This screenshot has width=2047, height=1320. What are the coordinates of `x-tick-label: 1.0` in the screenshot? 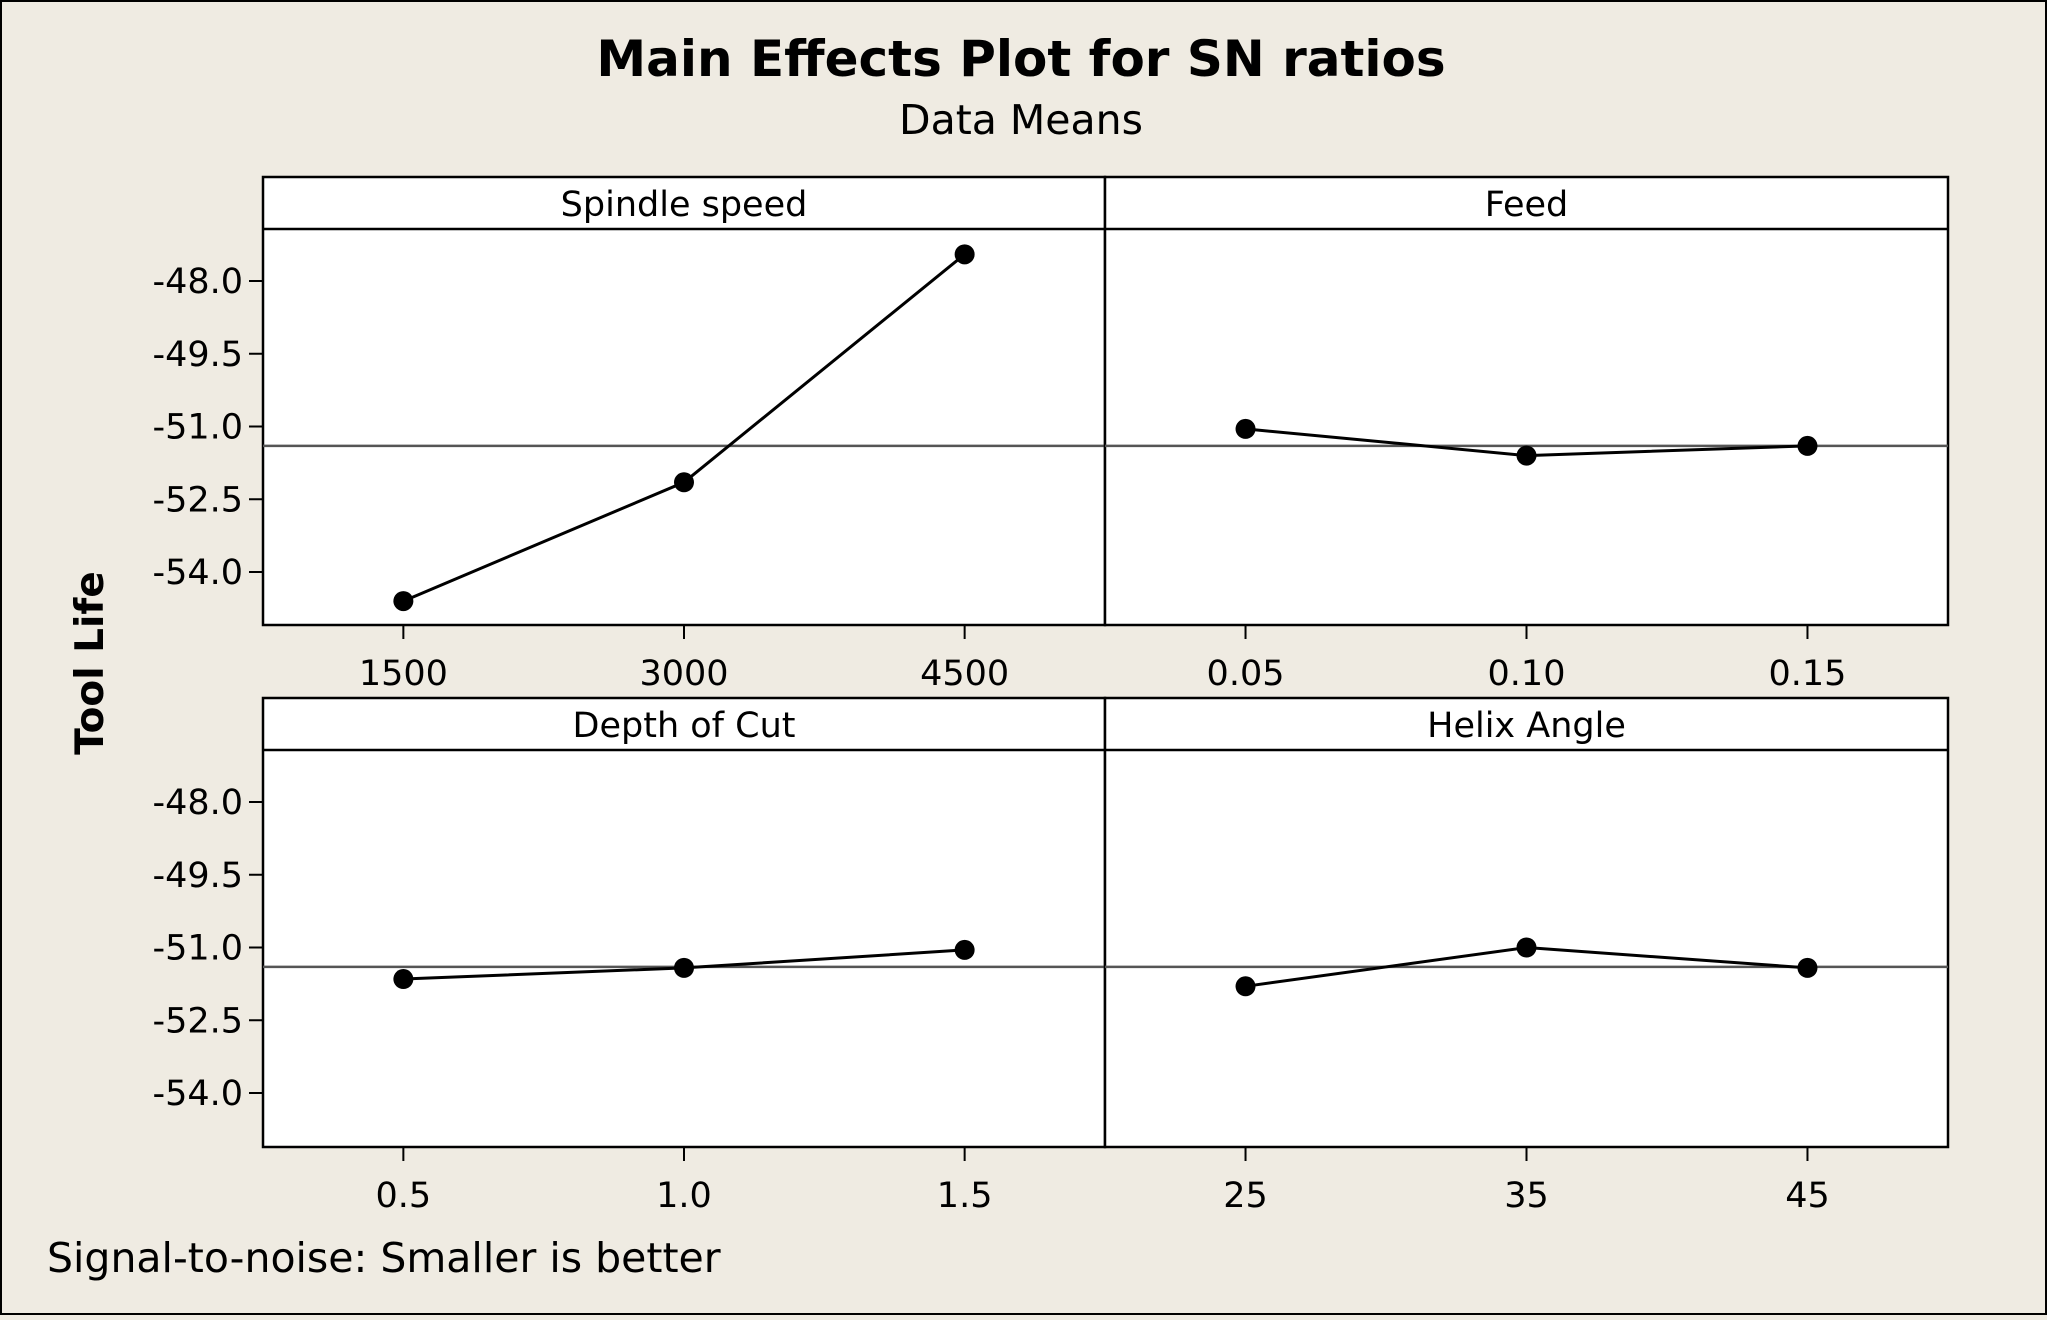 It's located at (684, 1196).